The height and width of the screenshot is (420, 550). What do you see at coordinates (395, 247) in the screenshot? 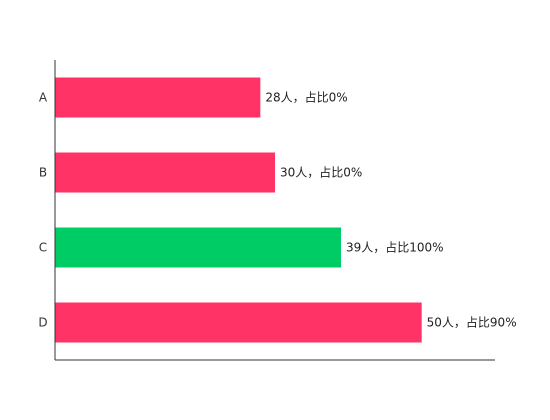
I see `data-label-c: 39人，占比100%` at bounding box center [395, 247].